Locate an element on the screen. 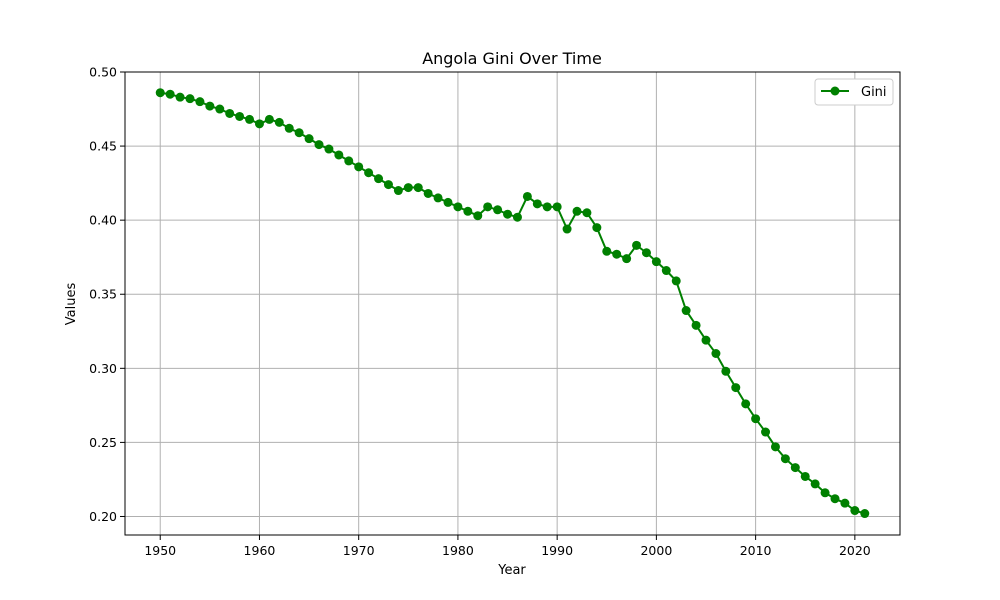 The width and height of the screenshot is (1000, 600). chart-title: Angola Gini Over Time is located at coordinates (512, 58).